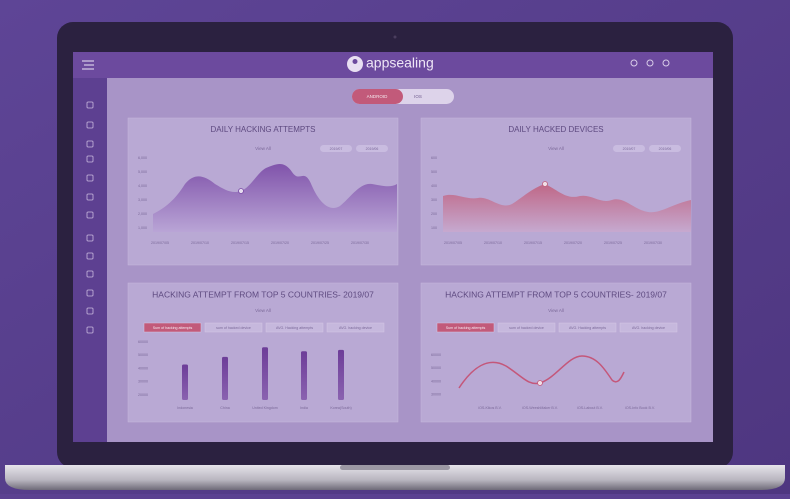  Describe the element at coordinates (395, 477) in the screenshot. I see `laptop-base` at that location.